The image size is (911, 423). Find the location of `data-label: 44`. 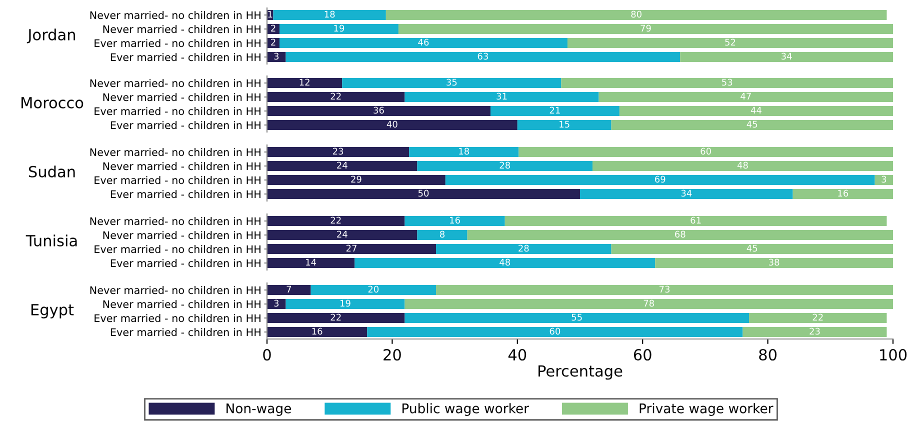

data-label: 44 is located at coordinates (756, 110).